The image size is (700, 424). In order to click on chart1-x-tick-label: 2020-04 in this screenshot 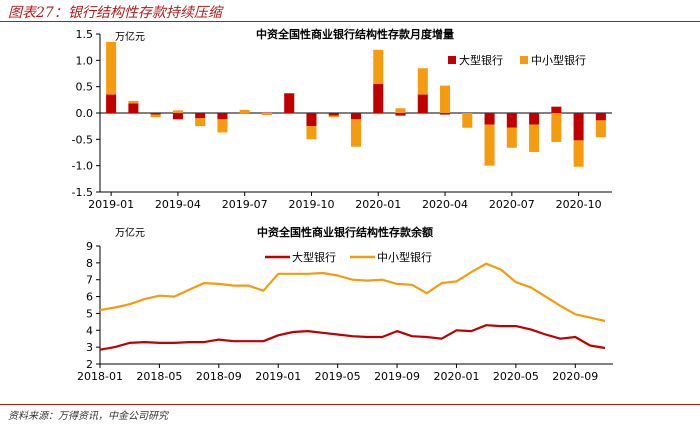, I will do `click(445, 204)`.